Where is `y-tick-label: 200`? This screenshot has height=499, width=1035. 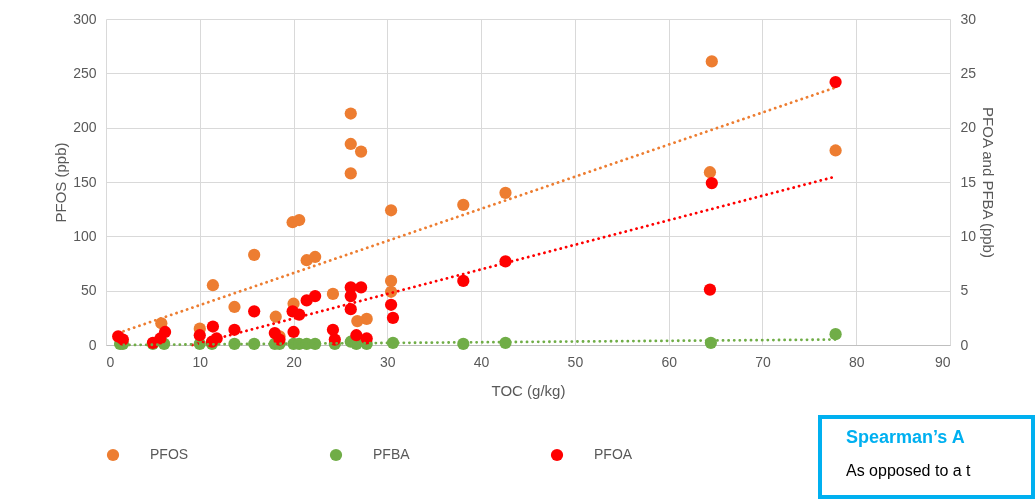 y-tick-label: 200 is located at coordinates (85, 127).